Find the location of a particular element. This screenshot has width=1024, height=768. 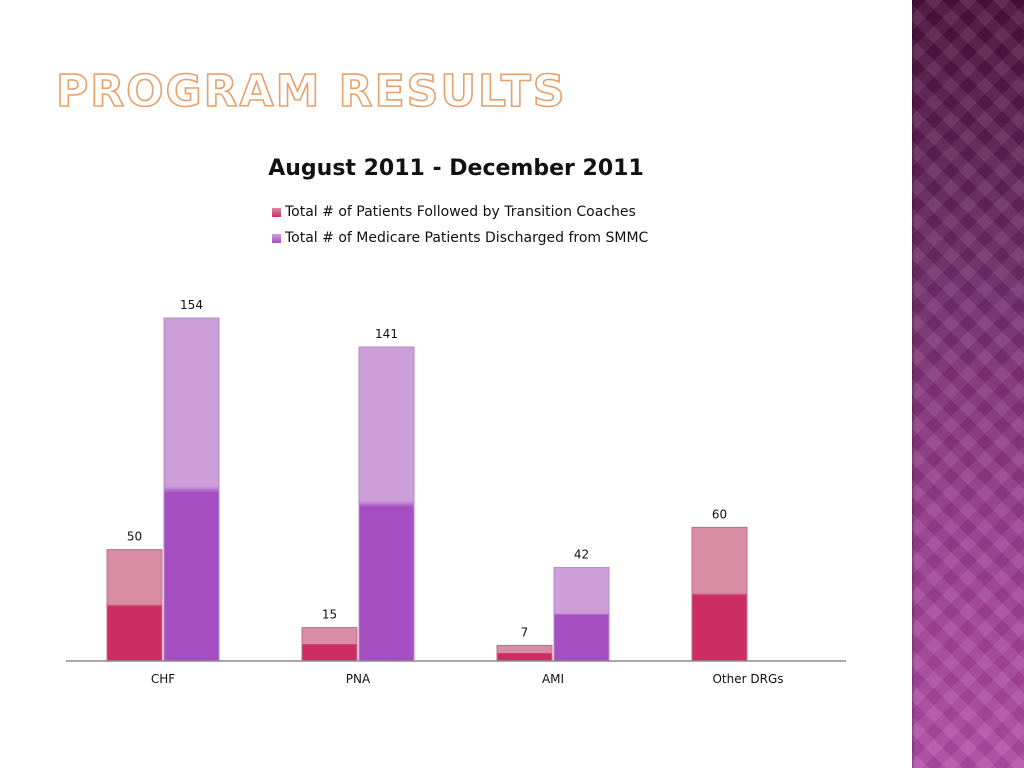

bar-series-1-ami is located at coordinates (524, 653).